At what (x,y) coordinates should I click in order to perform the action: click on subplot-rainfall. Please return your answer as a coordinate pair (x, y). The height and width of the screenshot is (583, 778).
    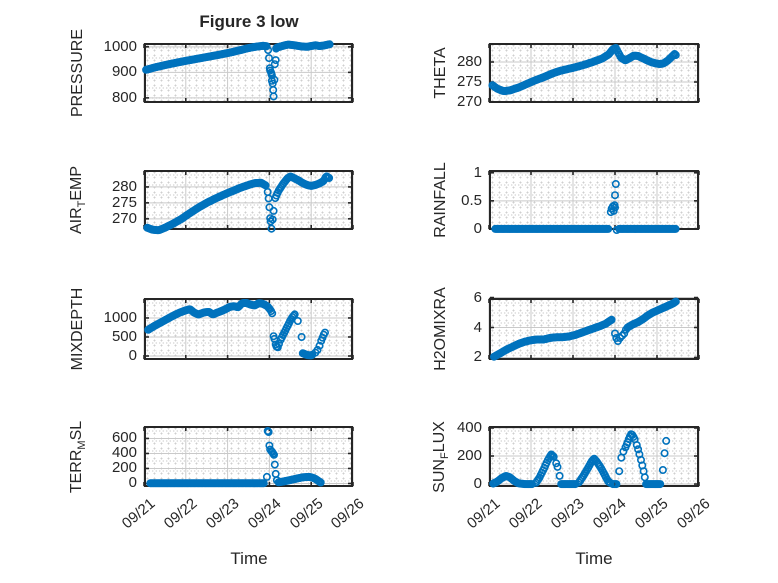
    Looking at the image, I should click on (594, 202).